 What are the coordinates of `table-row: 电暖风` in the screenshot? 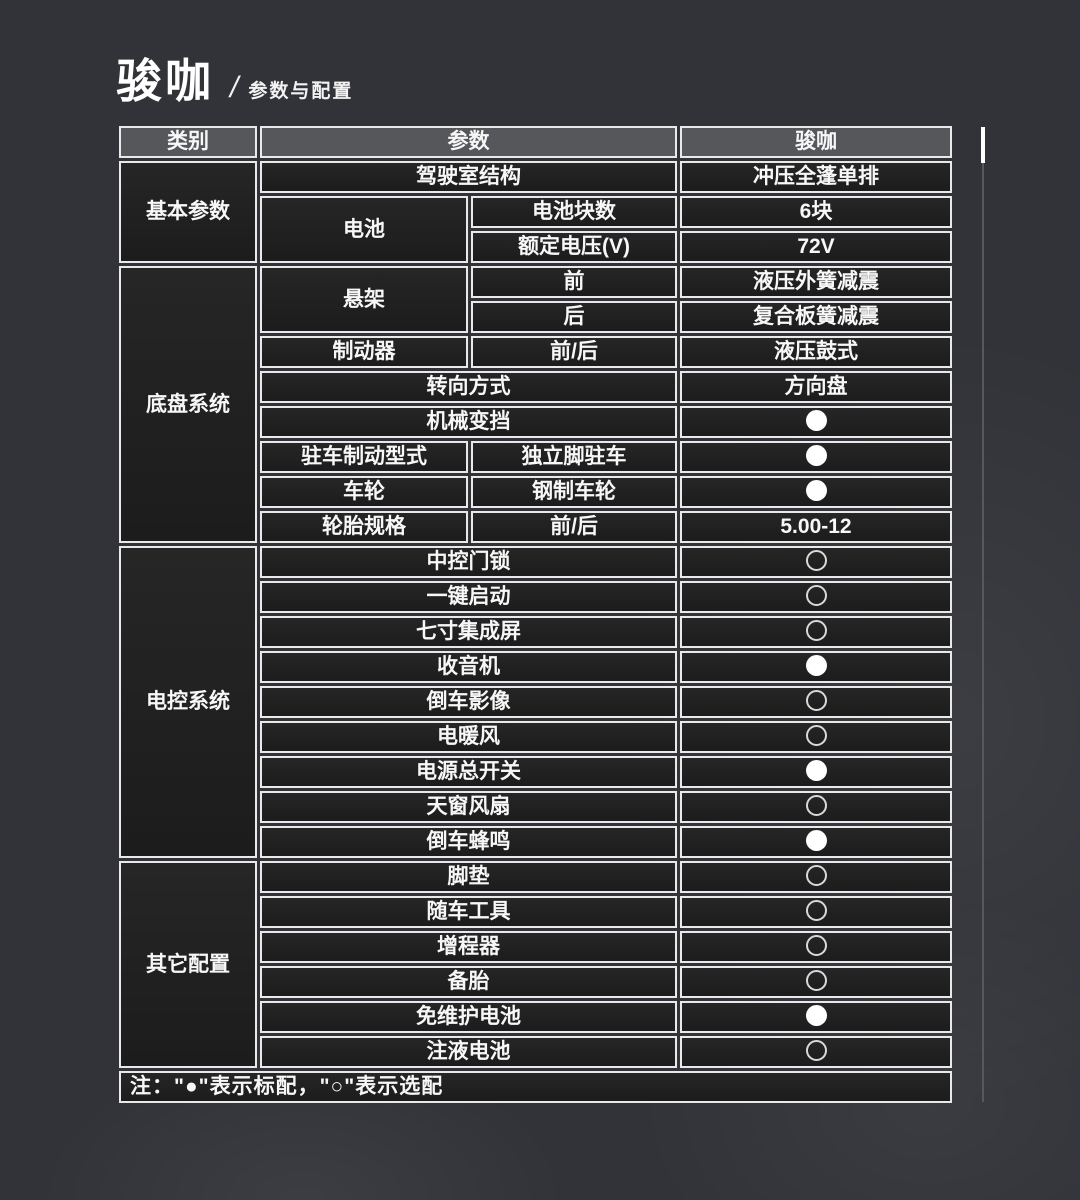 It's located at (535, 737).